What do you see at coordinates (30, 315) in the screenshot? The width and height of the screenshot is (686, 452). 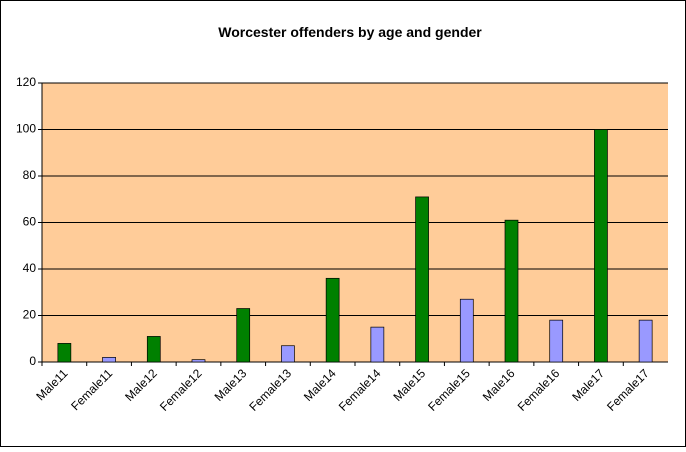 I see `y-tick-label: 20` at bounding box center [30, 315].